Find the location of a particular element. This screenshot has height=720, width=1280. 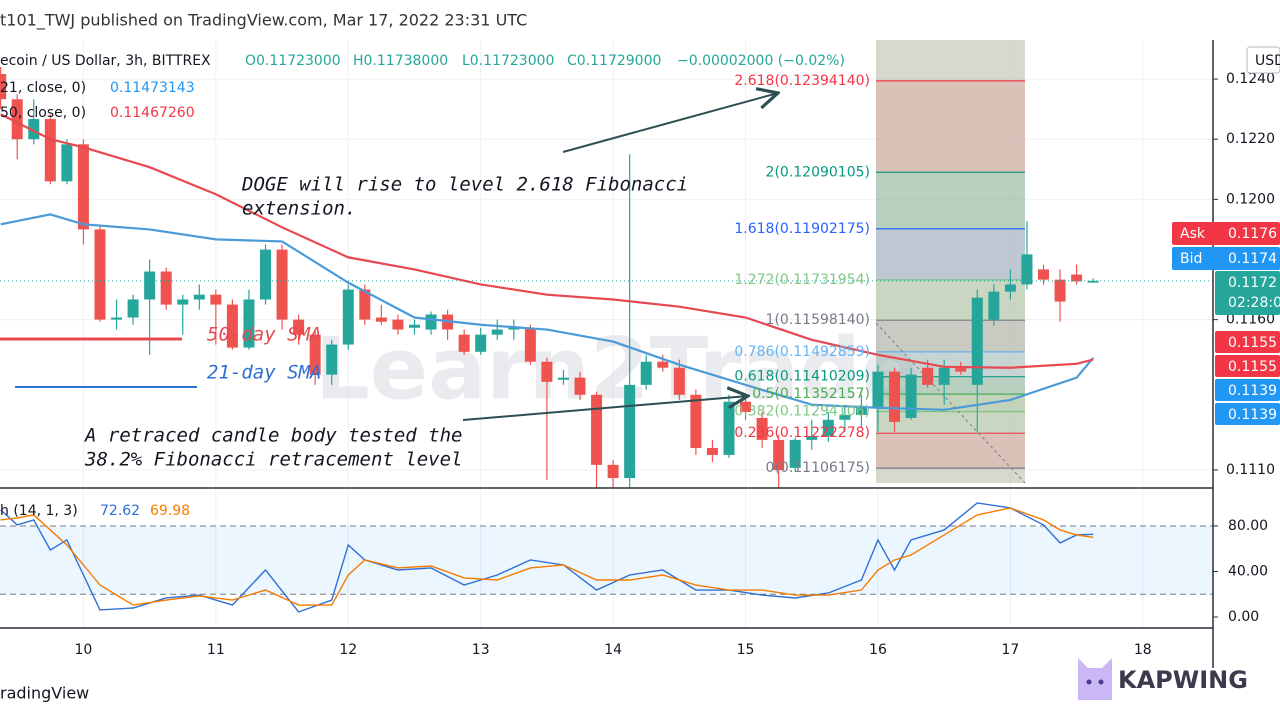

legend-stoch: h (14, 1, 3) is located at coordinates (39, 511).